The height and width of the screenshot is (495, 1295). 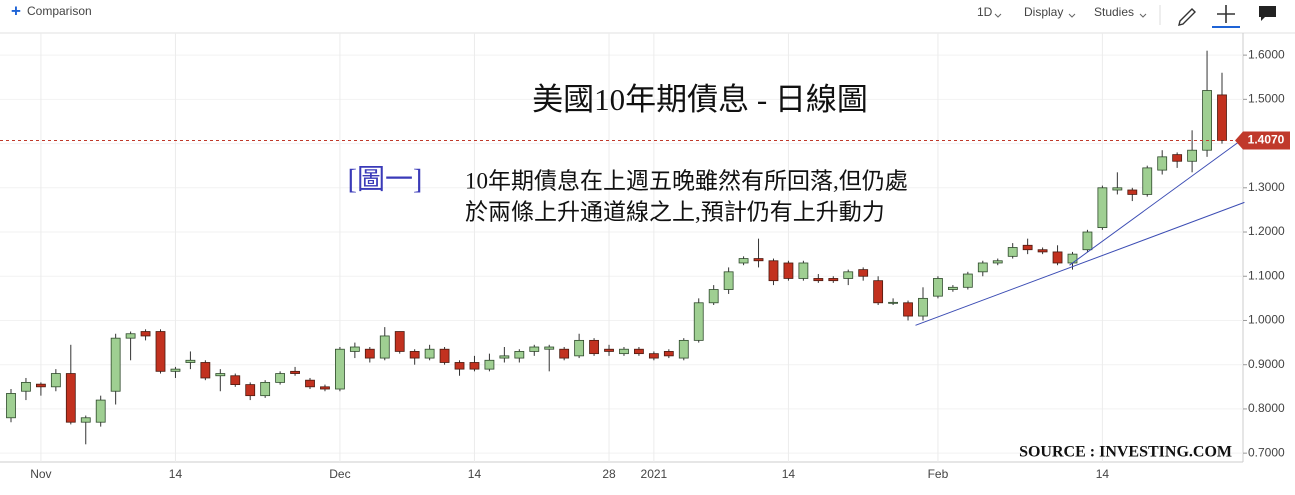 I want to click on comment-icon, so click(x=1267, y=13).